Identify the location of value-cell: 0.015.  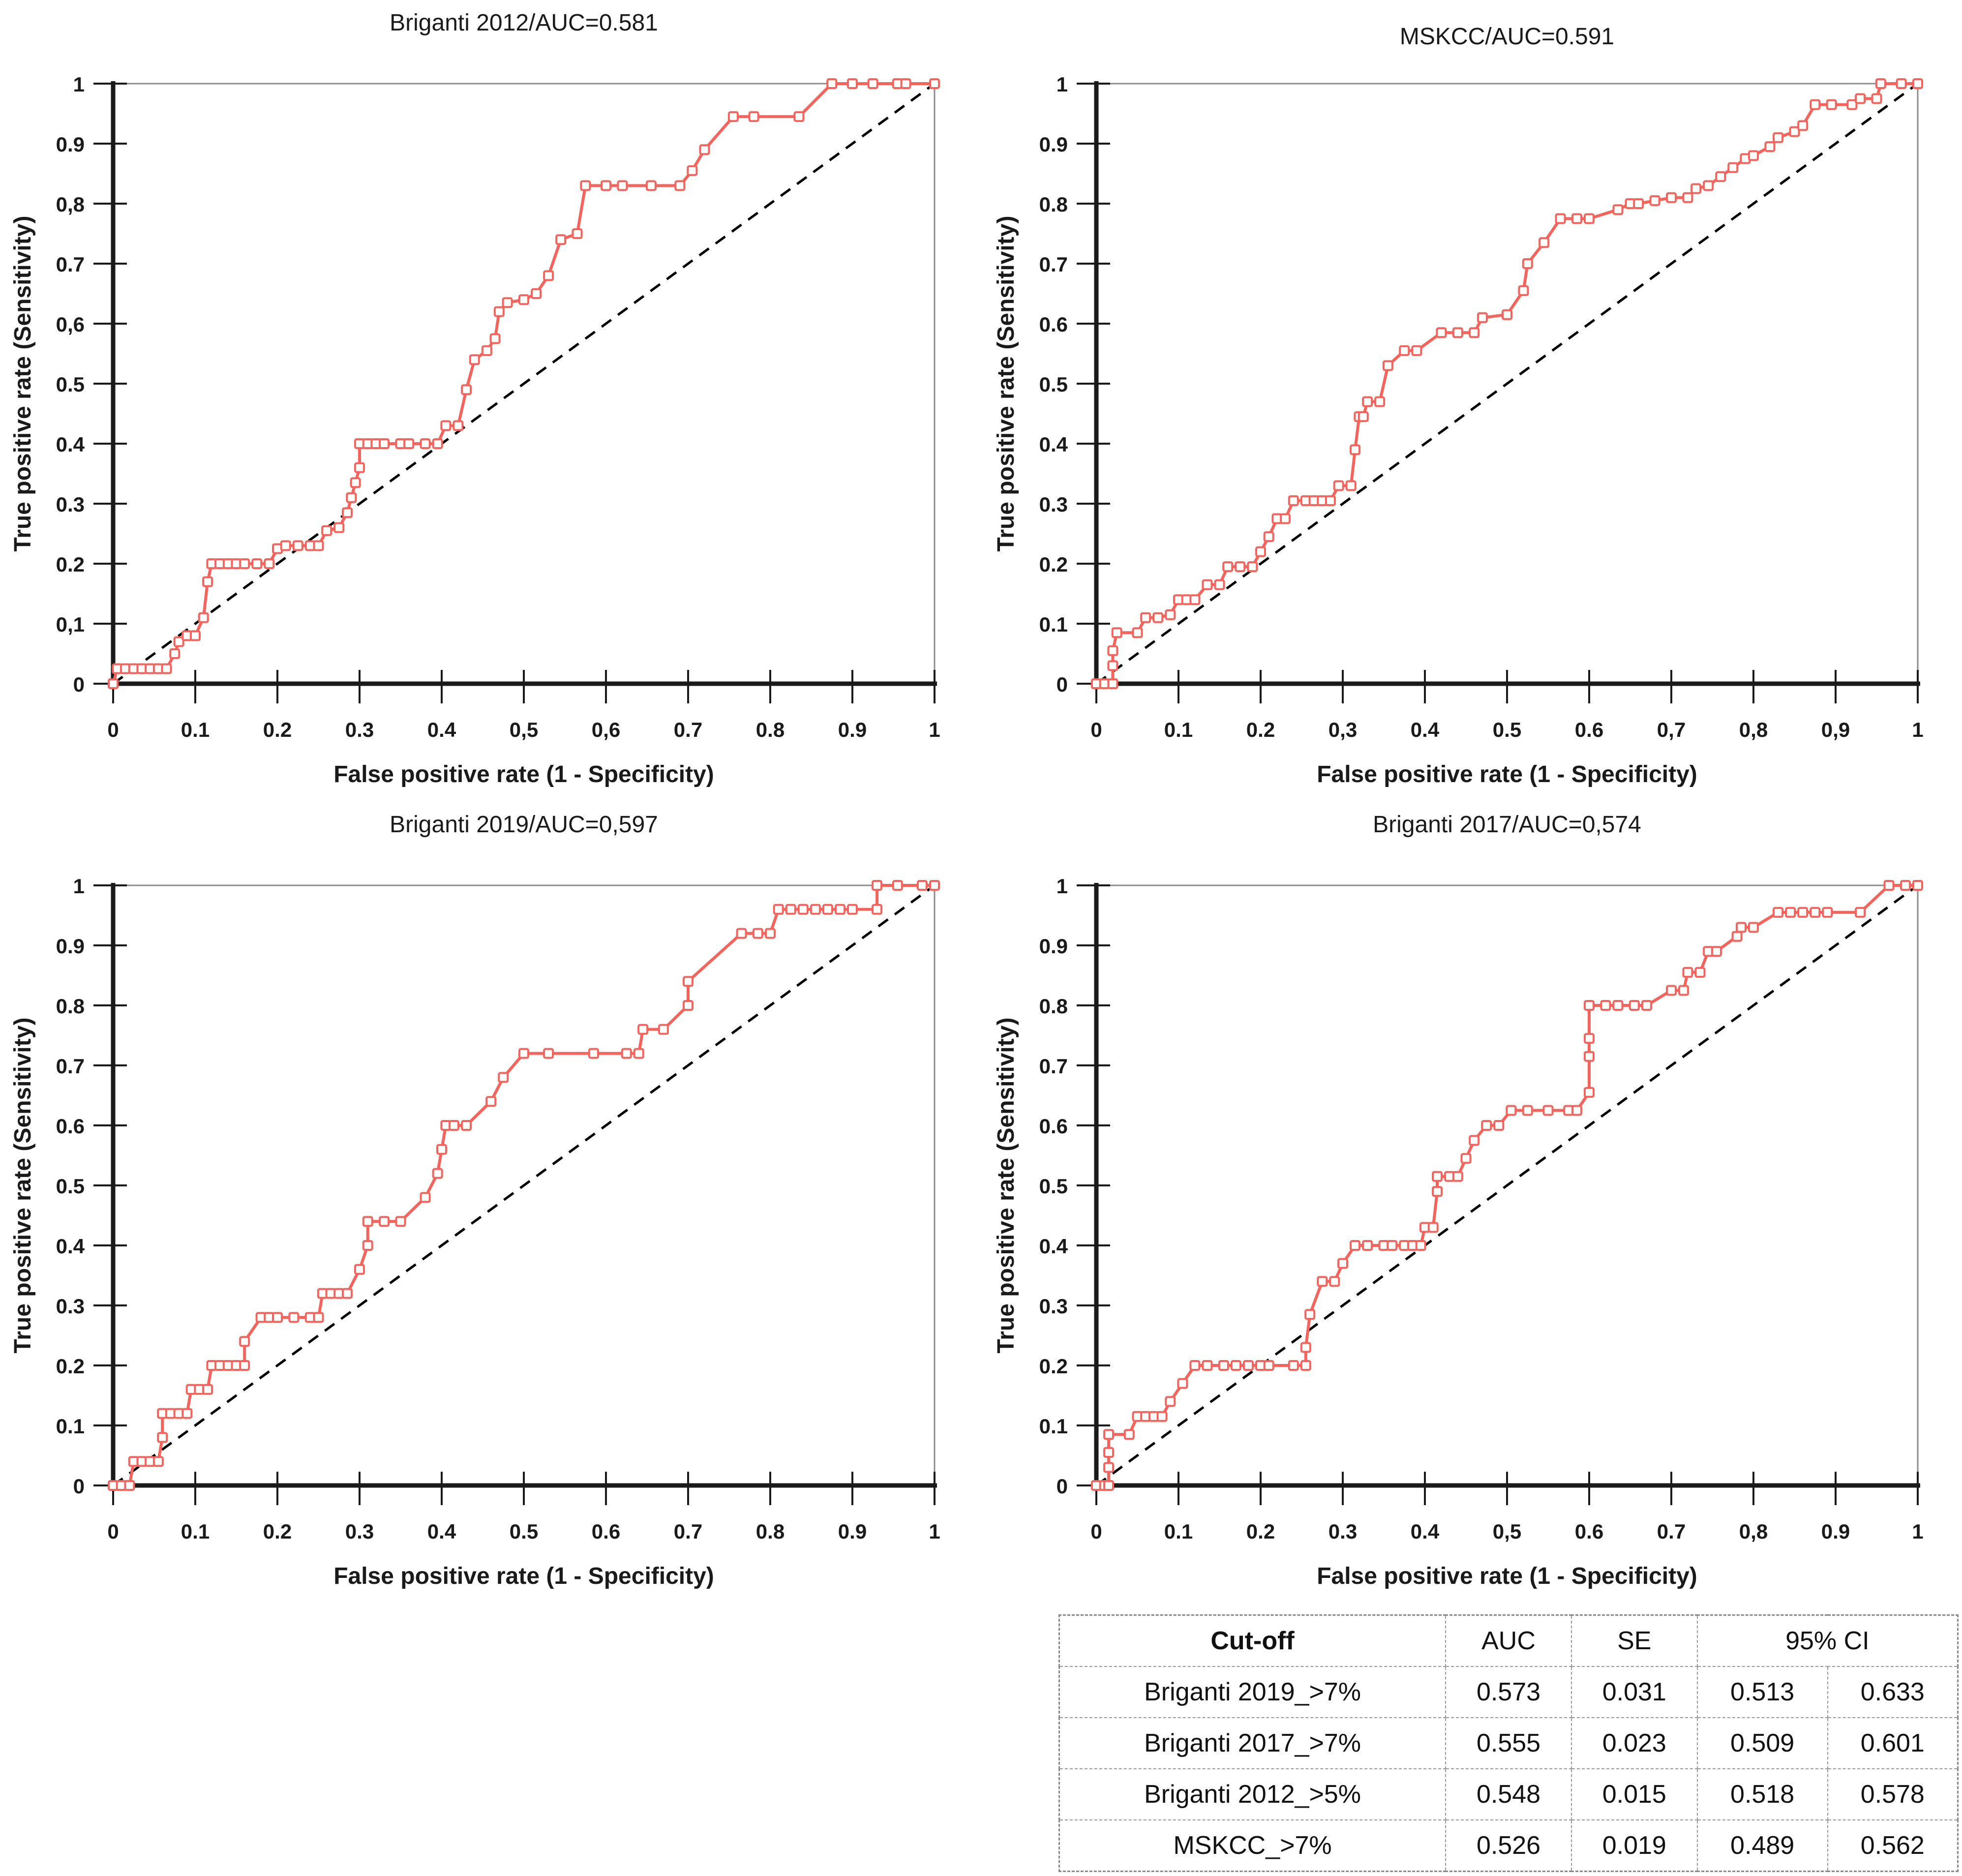
(1634, 1794).